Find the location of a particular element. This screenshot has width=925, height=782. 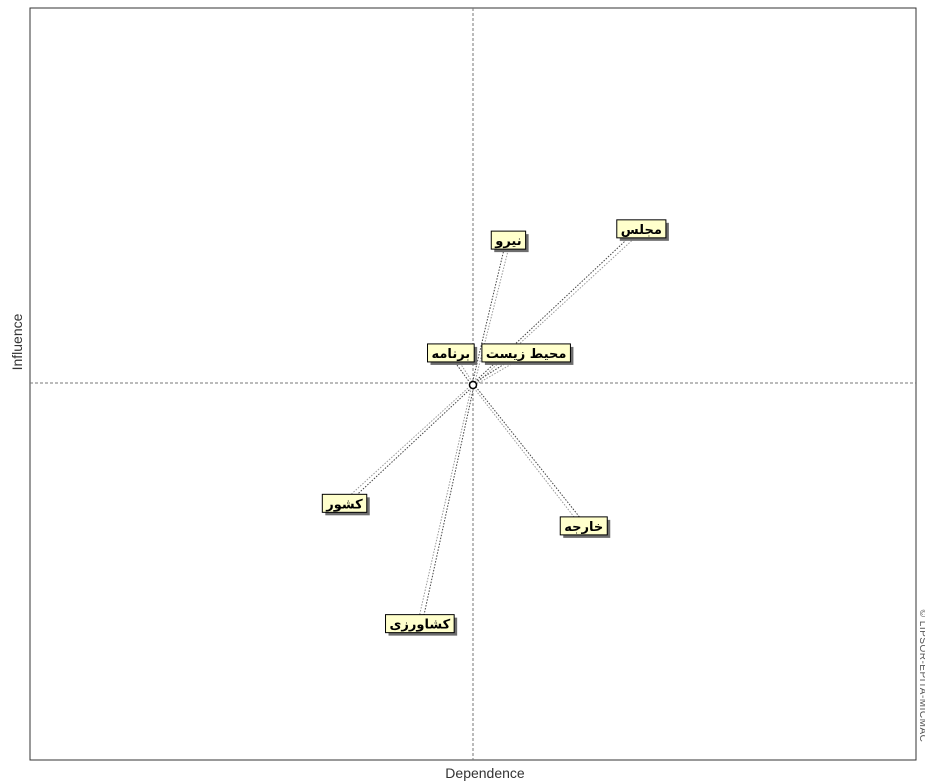

point-label-text: نیرو is located at coordinates (507, 241).